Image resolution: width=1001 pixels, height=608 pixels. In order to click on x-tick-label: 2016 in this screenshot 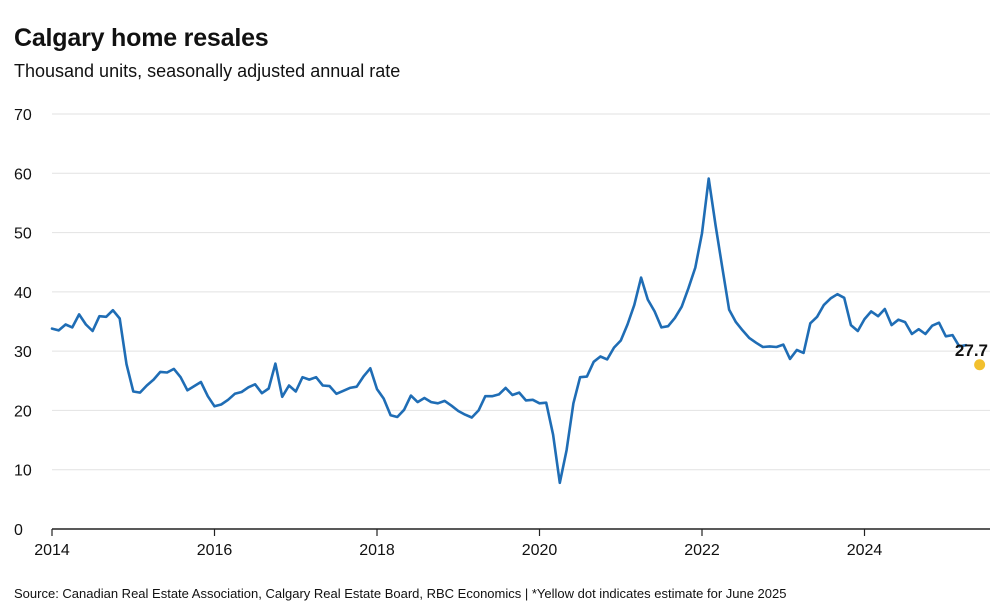, I will do `click(215, 550)`.